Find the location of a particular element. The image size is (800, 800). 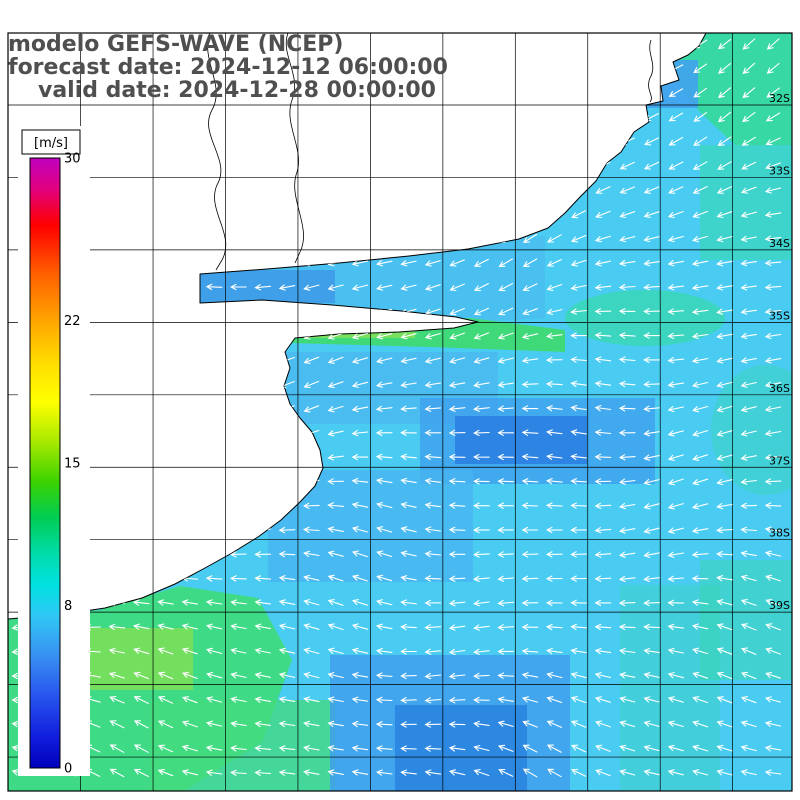

forecast-date-line: forecast date: 2024-12-12 06:00:00 is located at coordinates (228, 67).